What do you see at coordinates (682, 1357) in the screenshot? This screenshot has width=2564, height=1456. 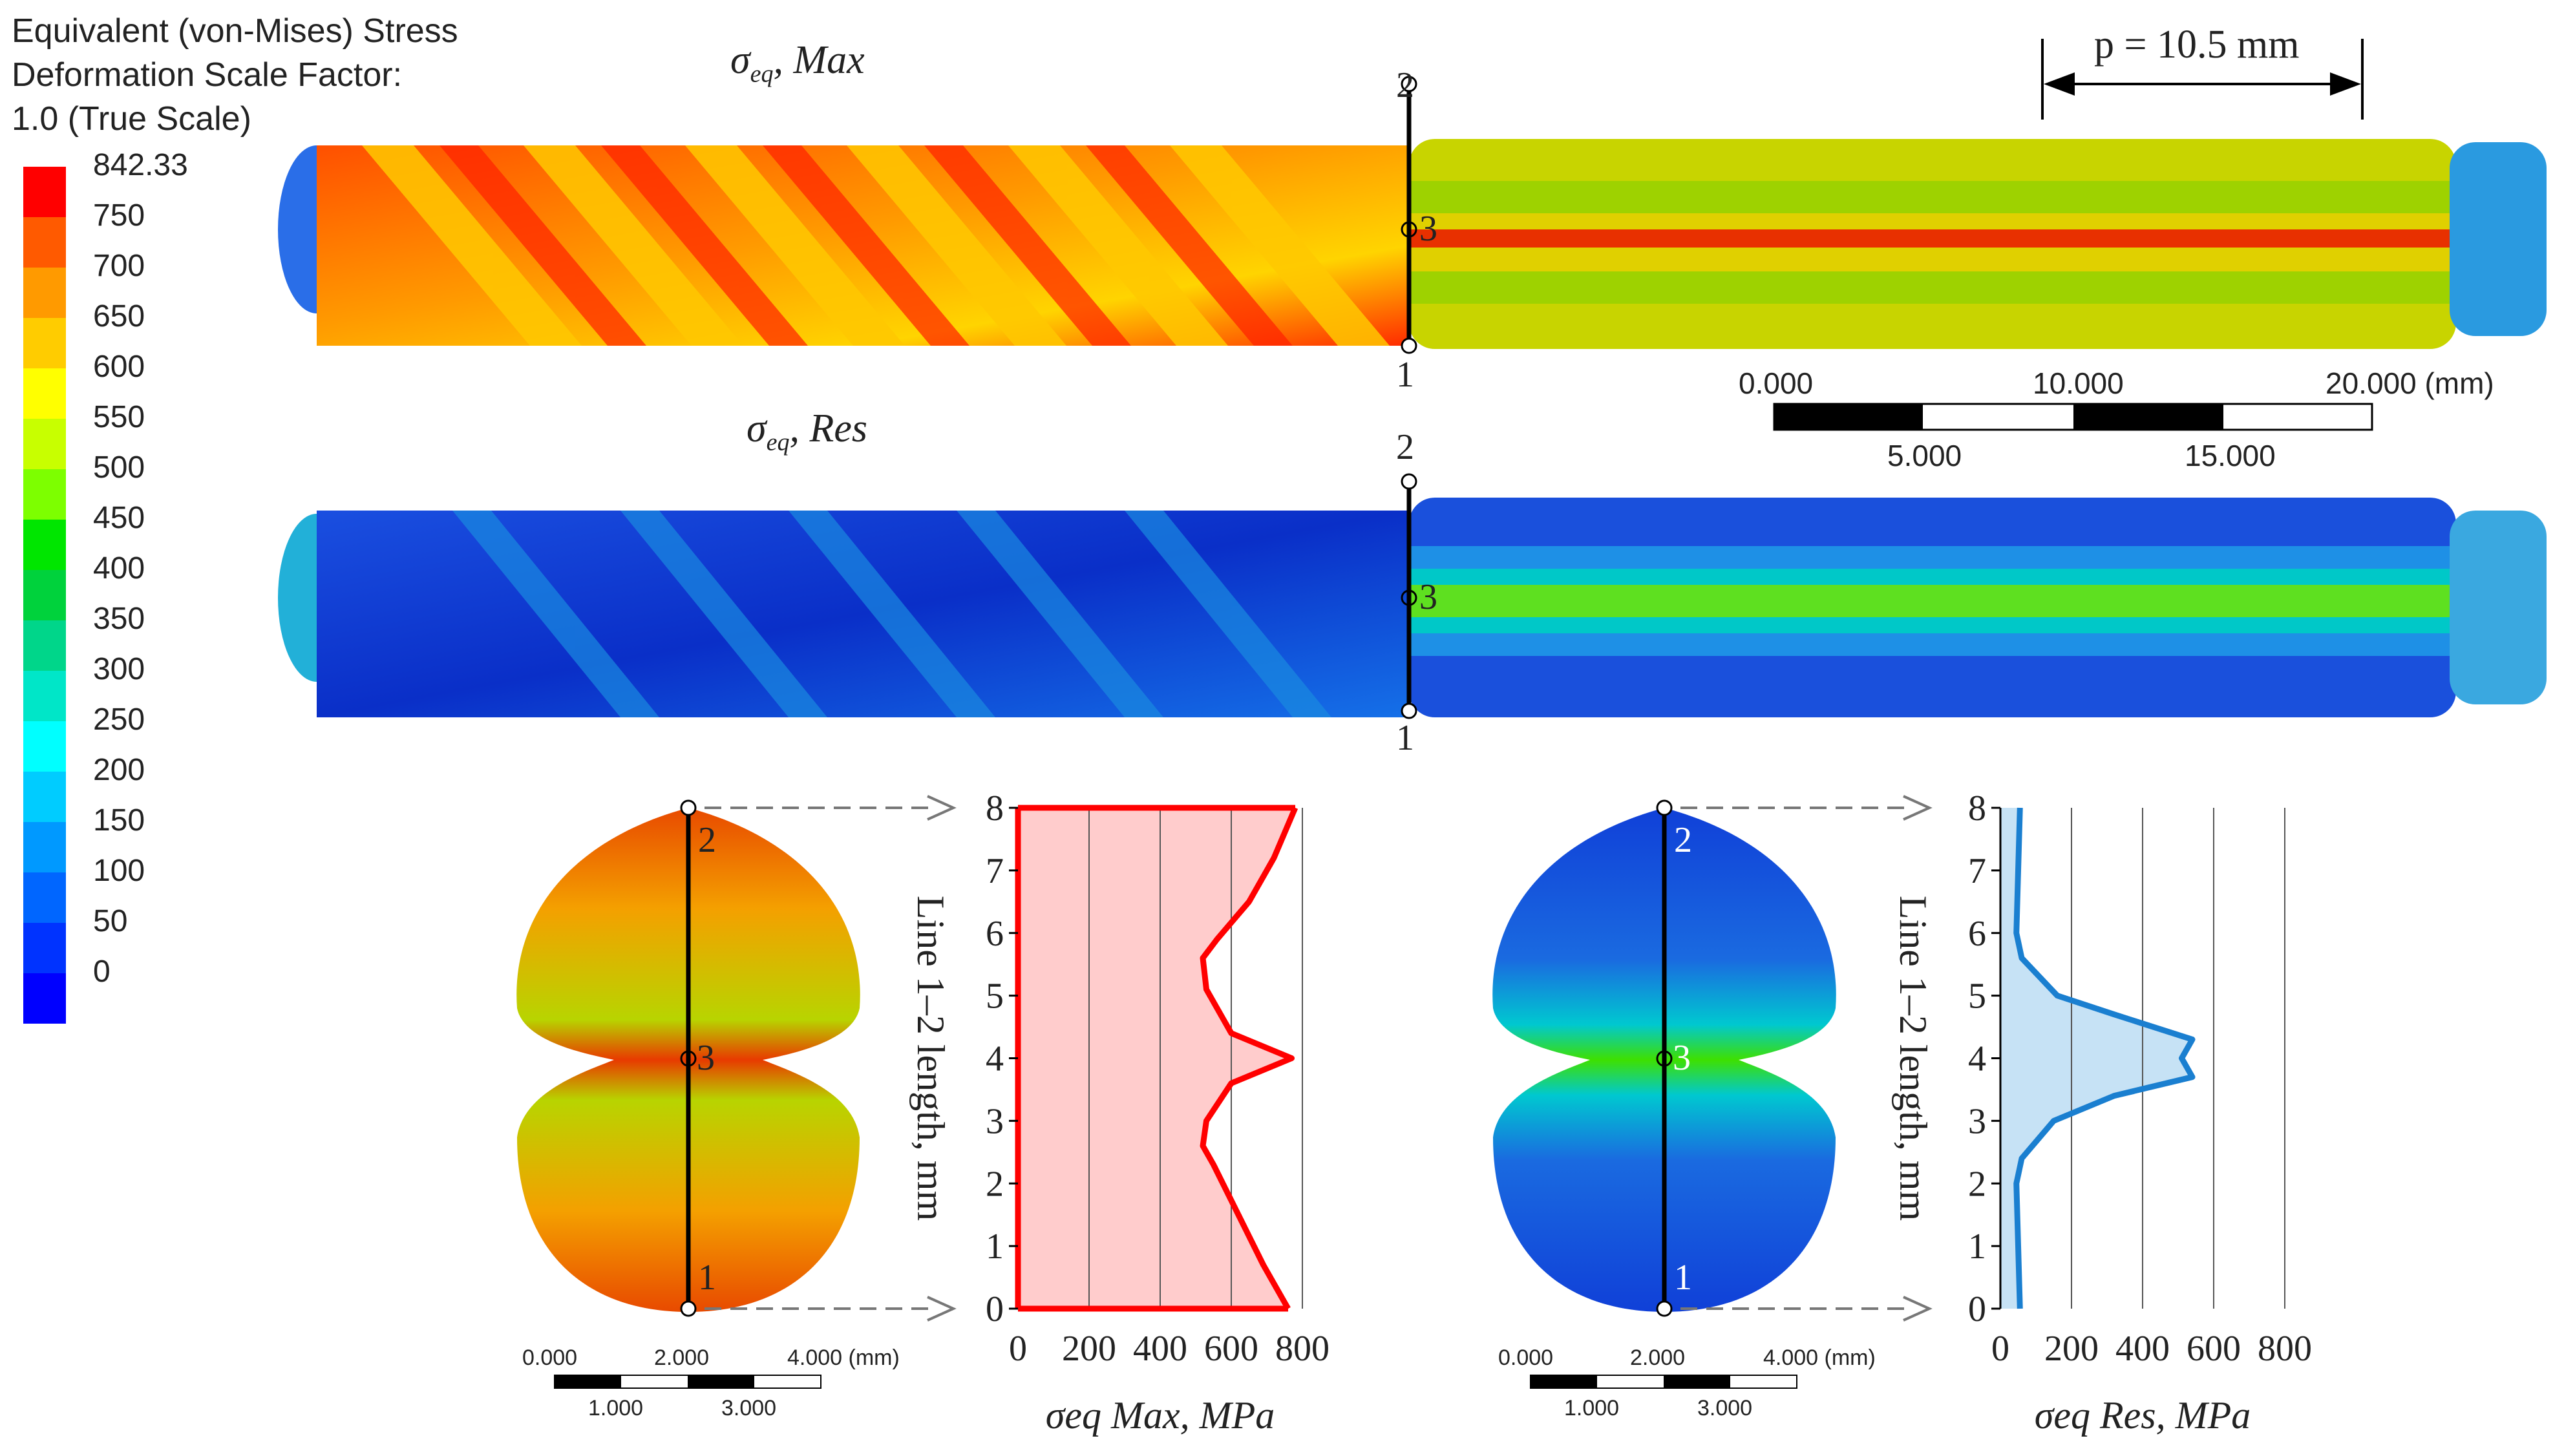 I see `small-scale-label: 2.000` at bounding box center [682, 1357].